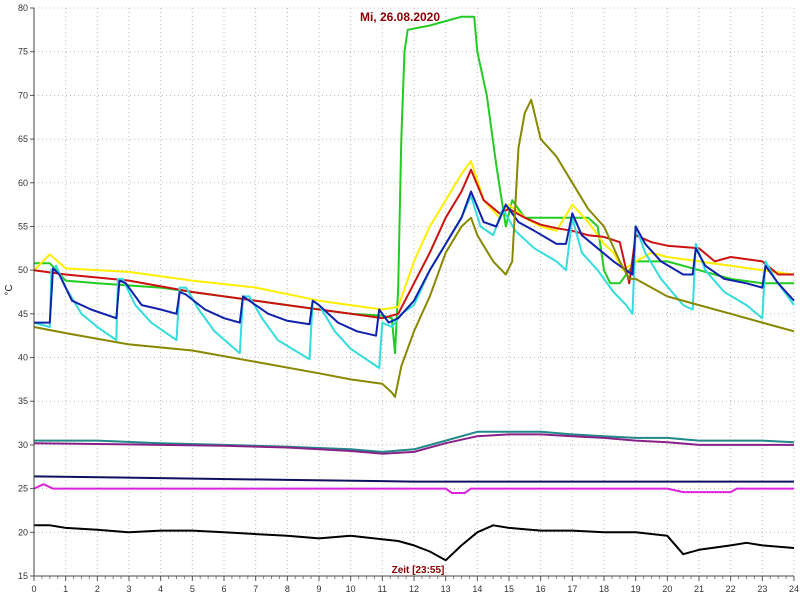 The height and width of the screenshot is (600, 800). Describe the element at coordinates (572, 589) in the screenshot. I see `x-tick-label: 17` at that location.